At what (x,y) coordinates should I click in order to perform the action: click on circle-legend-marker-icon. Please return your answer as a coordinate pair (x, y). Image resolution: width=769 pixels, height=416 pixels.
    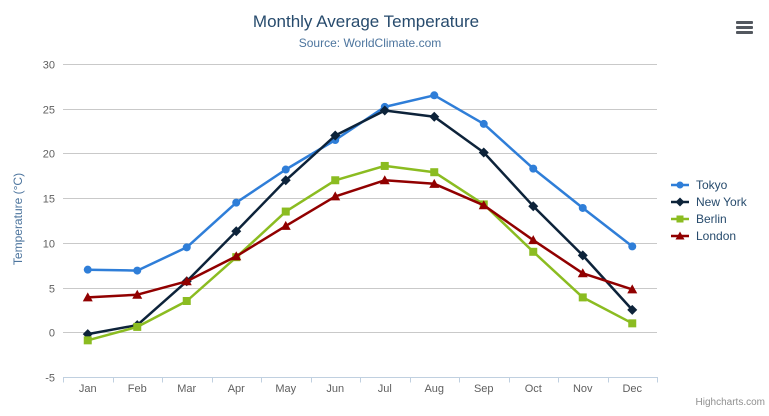
    Looking at the image, I should click on (680, 184).